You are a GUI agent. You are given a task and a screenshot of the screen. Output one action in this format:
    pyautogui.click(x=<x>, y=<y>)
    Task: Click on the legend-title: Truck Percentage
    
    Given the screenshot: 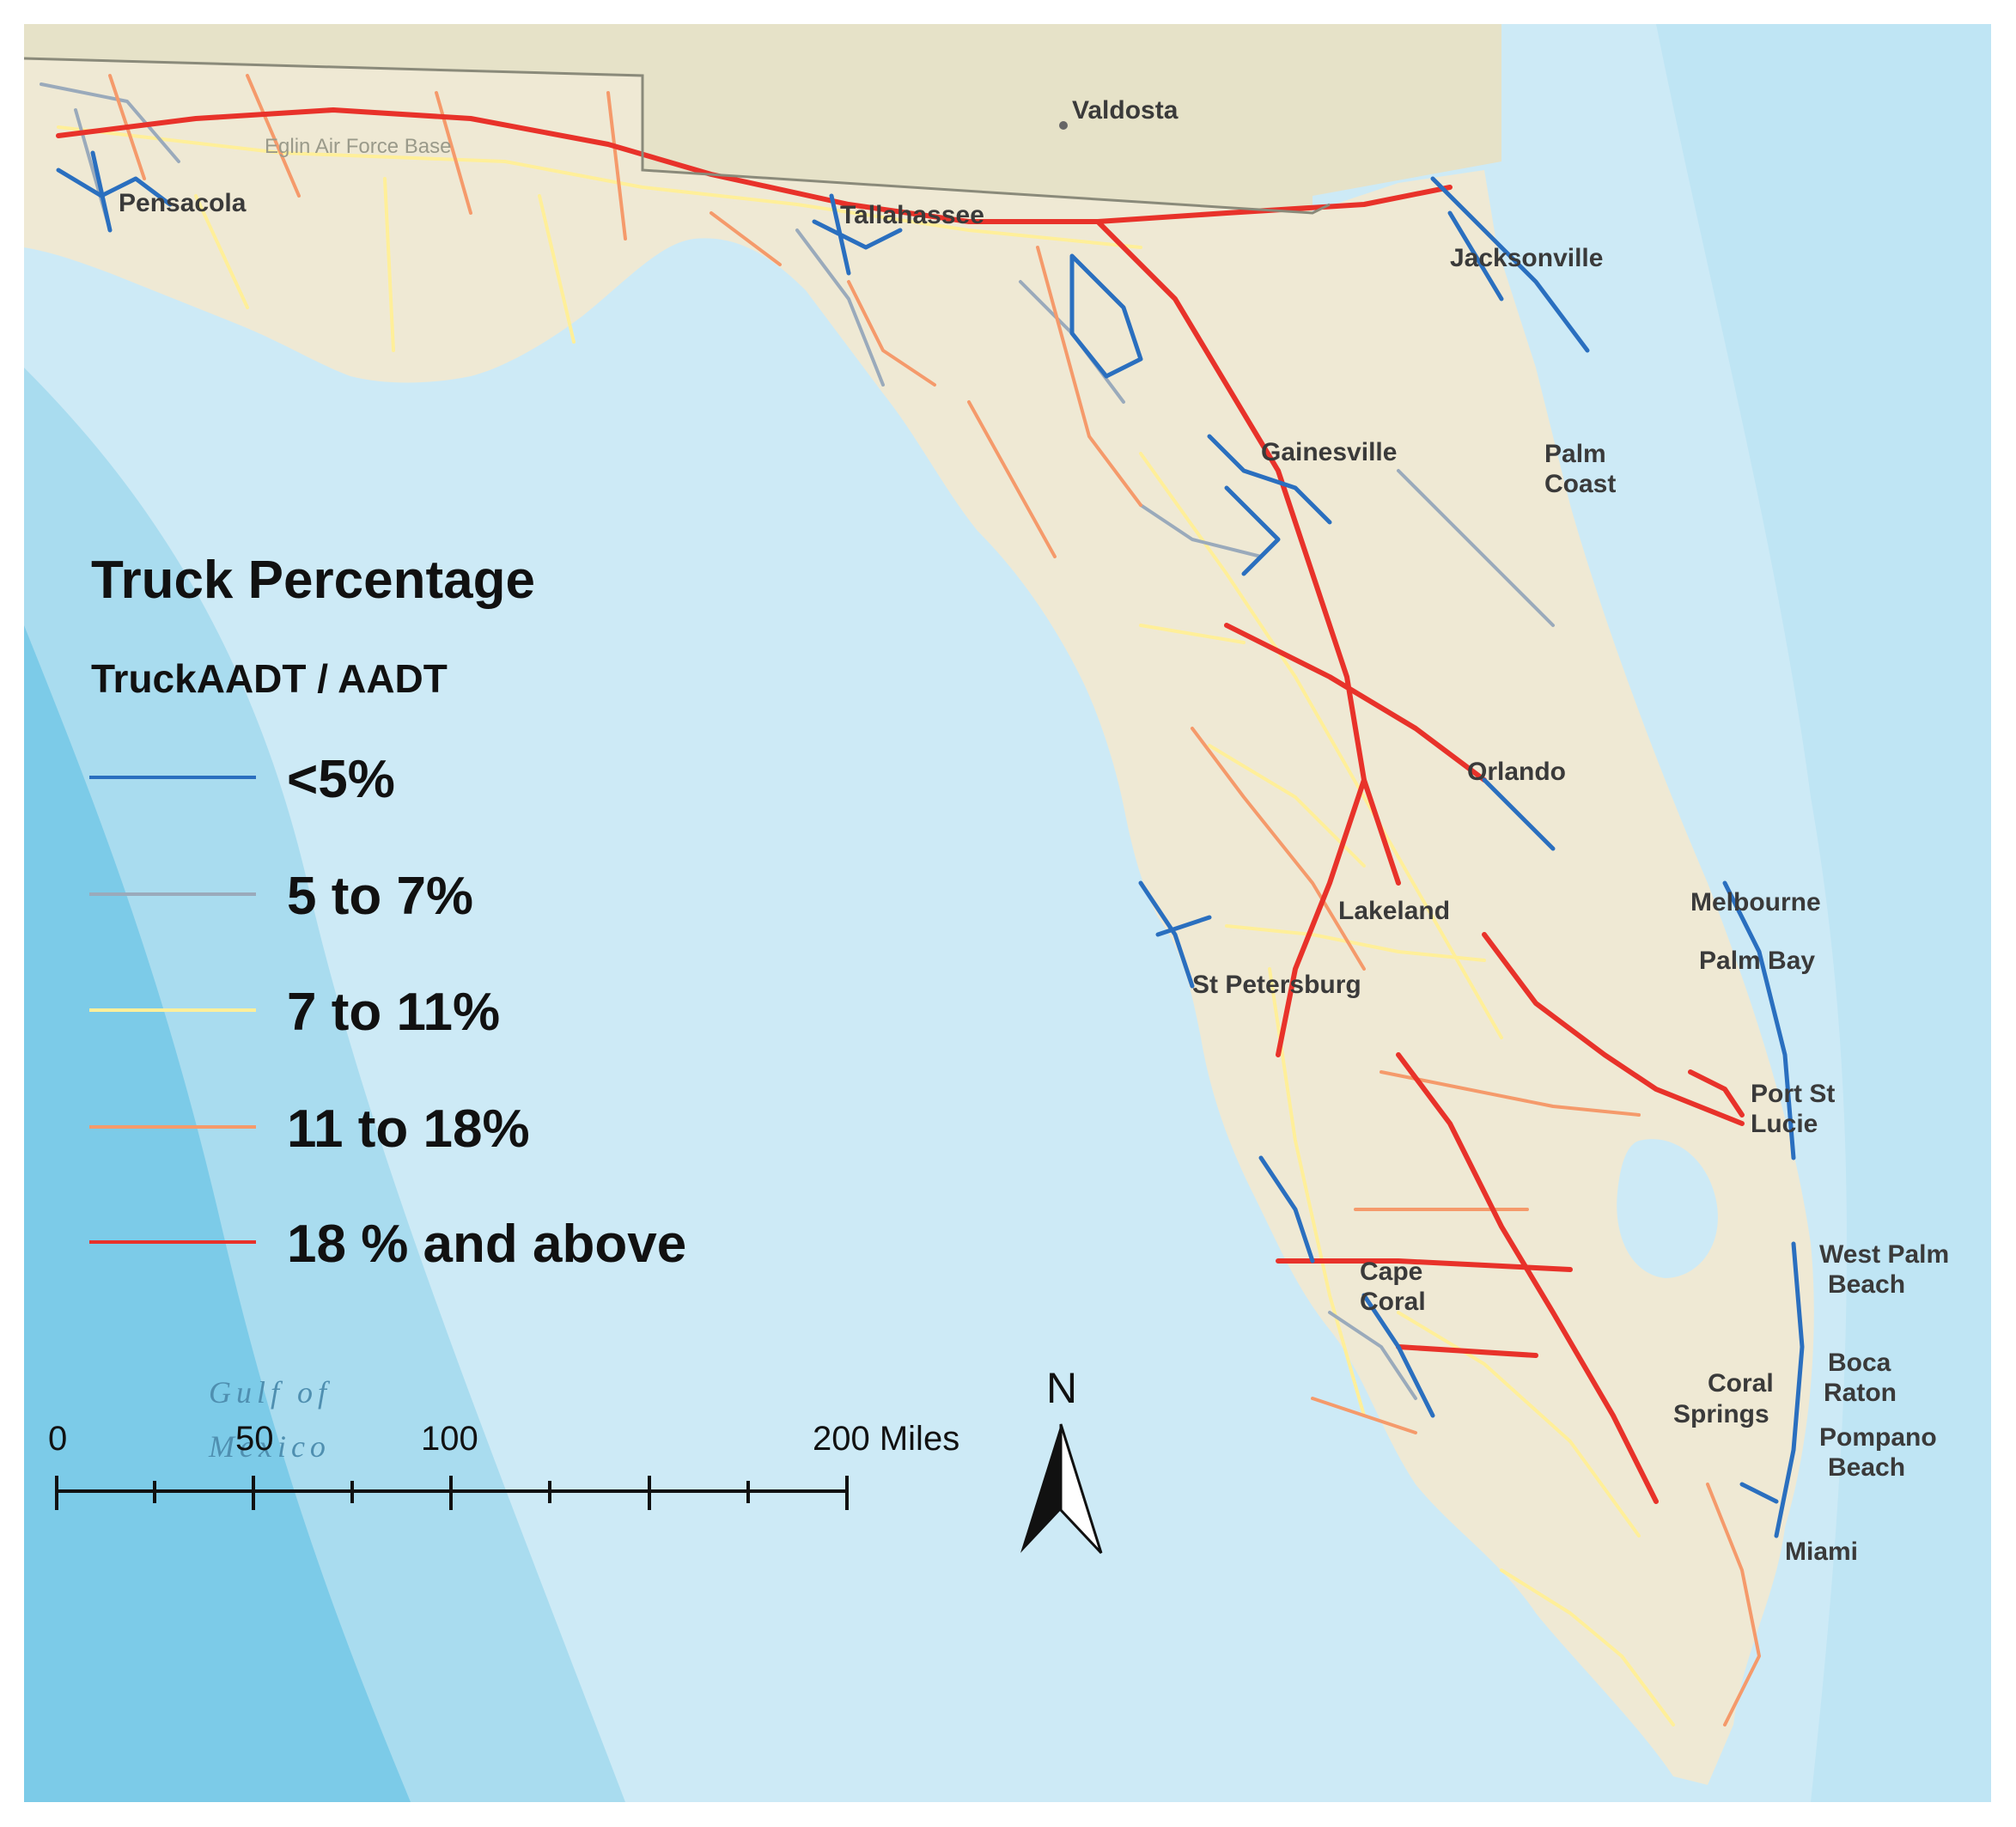 What is the action you would take?
    pyautogui.click(x=313, y=580)
    